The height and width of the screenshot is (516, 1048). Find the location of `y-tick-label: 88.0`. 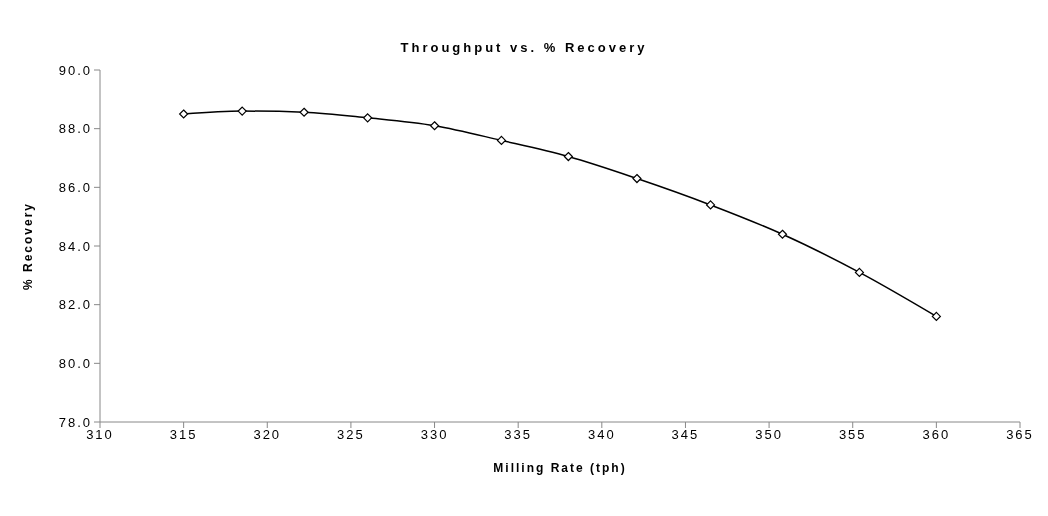

y-tick-label: 88.0 is located at coordinates (75, 129).